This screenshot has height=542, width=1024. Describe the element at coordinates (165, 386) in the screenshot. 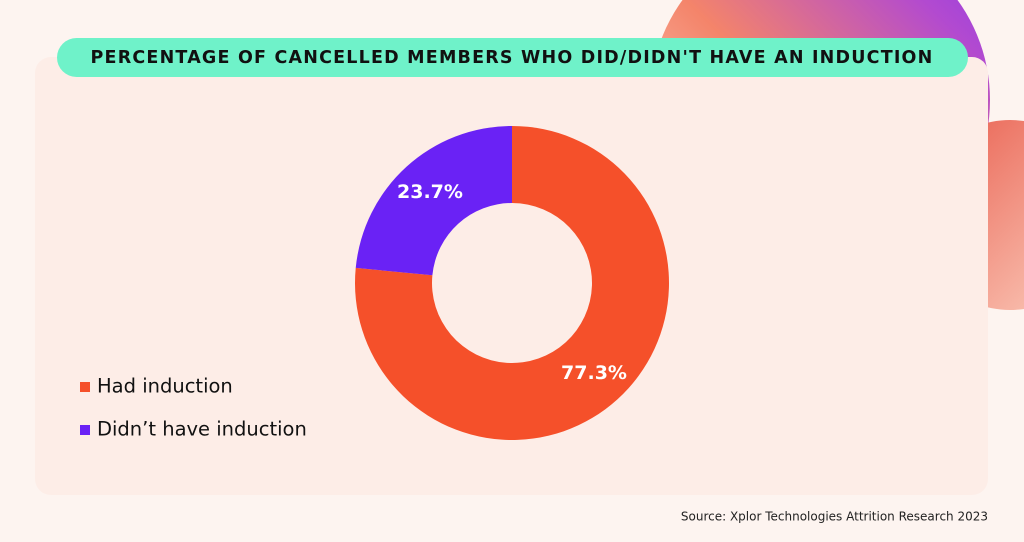

I see `legend-label: Had induction` at that location.